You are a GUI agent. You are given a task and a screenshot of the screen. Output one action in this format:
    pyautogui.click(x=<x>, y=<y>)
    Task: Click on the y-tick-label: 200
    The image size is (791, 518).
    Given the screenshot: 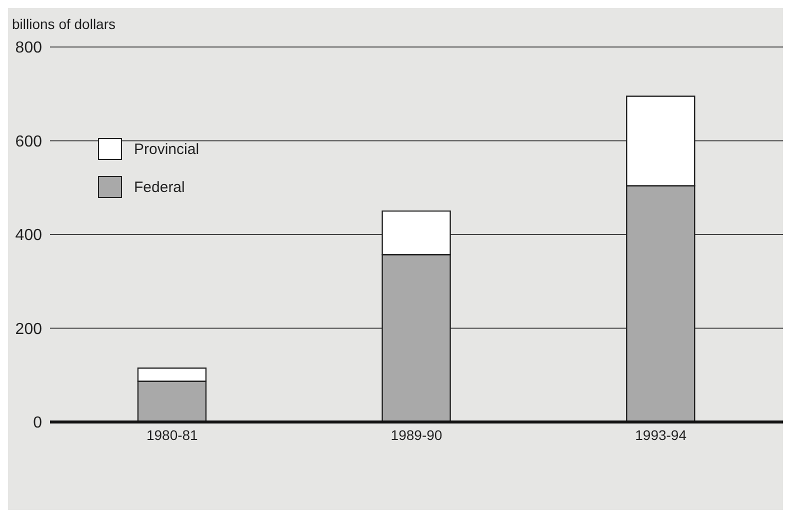 What is the action you would take?
    pyautogui.click(x=28, y=329)
    